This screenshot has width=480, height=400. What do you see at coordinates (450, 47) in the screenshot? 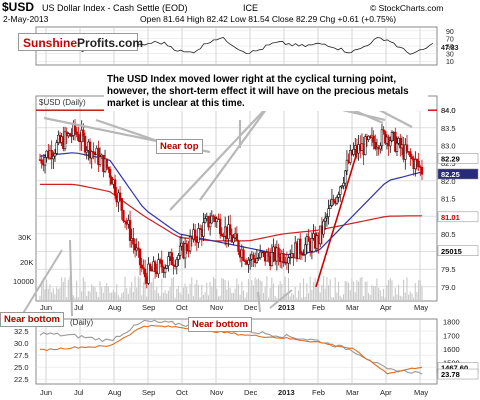
I see `indicator-tick-label: 50` at bounding box center [450, 47].